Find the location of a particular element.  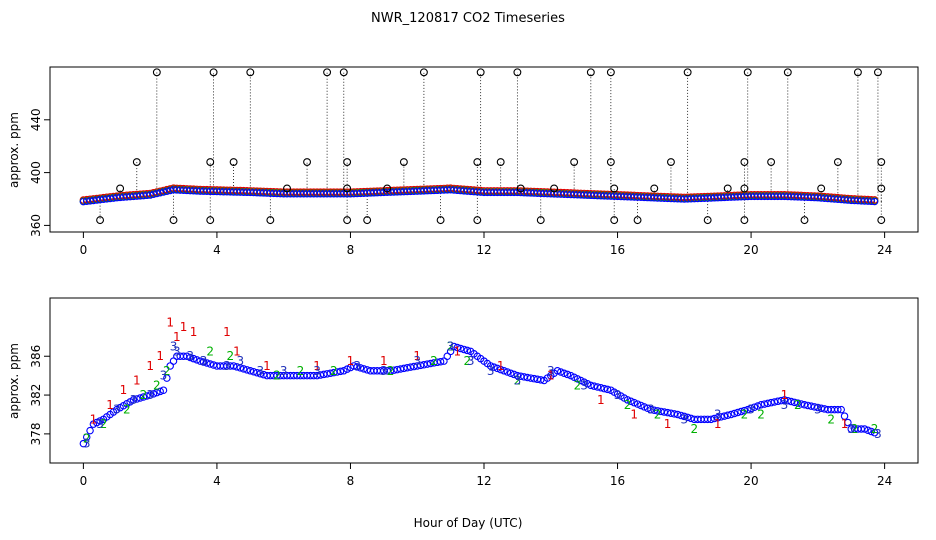

x-tick-label: 20 is located at coordinates (750, 481).